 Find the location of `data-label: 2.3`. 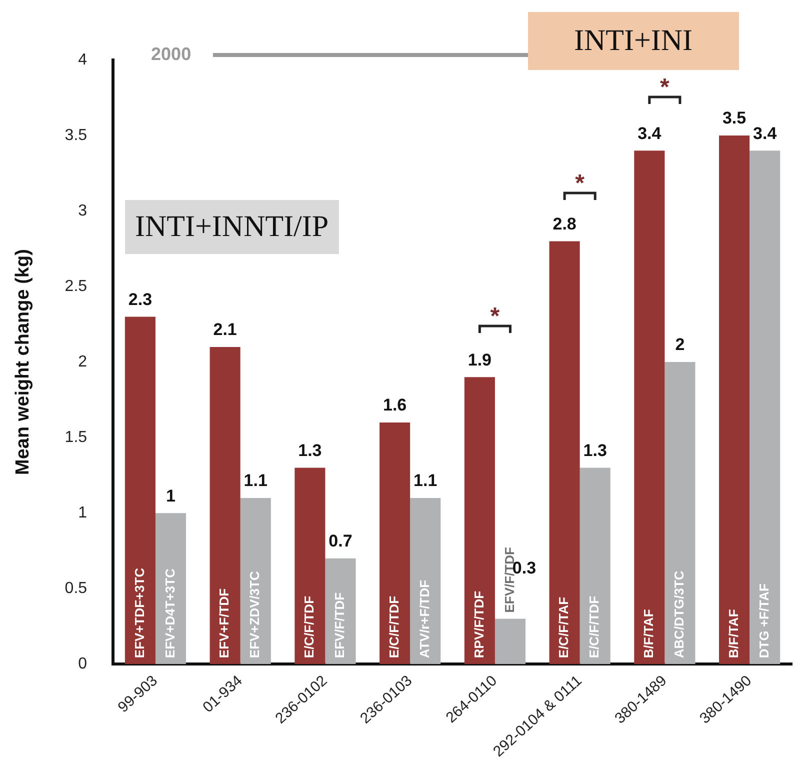

data-label: 2.3 is located at coordinates (140, 299).